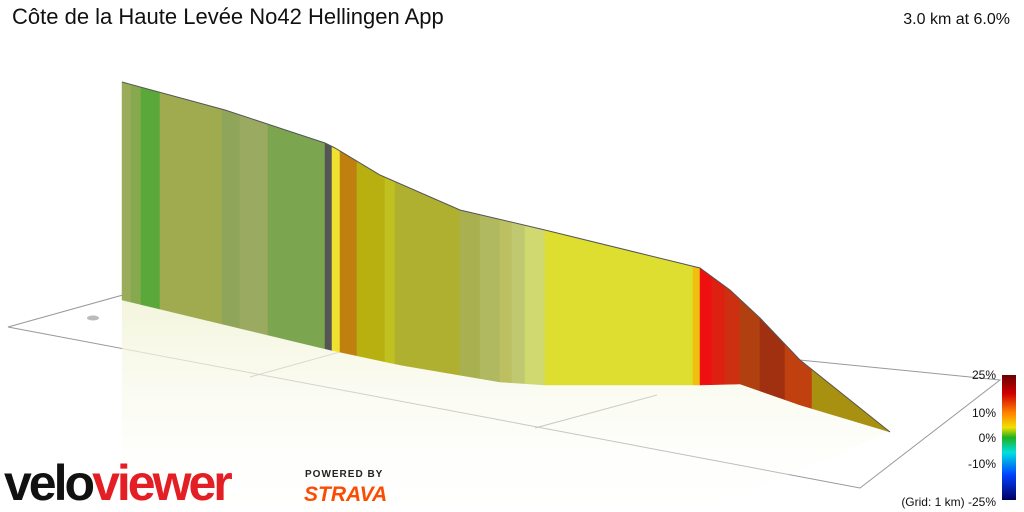  What do you see at coordinates (988, 438) in the screenshot?
I see `legend-label: 0%` at bounding box center [988, 438].